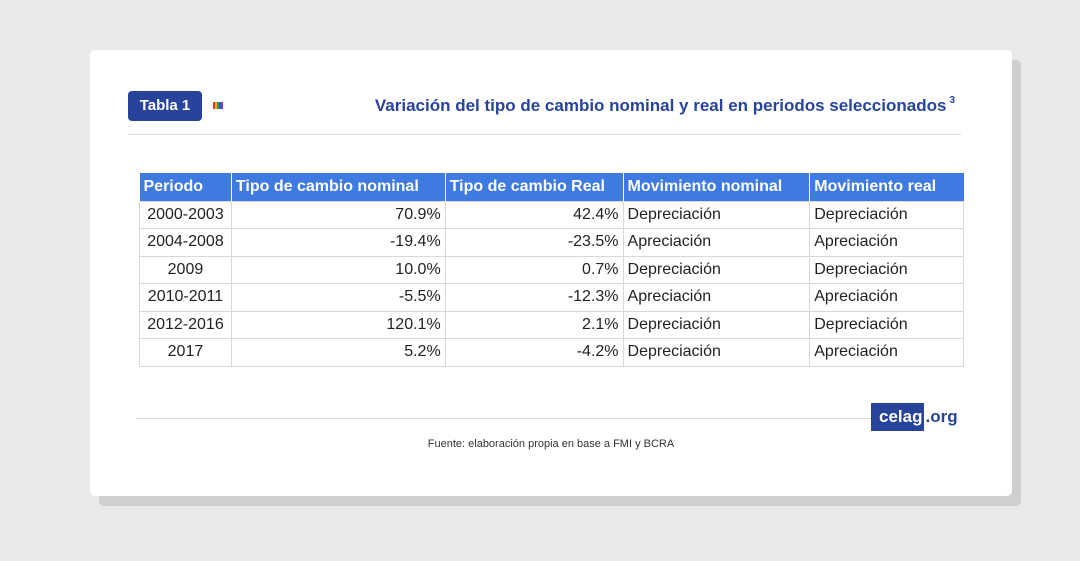 Image resolution: width=1080 pixels, height=561 pixels. Describe the element at coordinates (534, 242) in the screenshot. I see `table-cell: -23.5%` at that location.